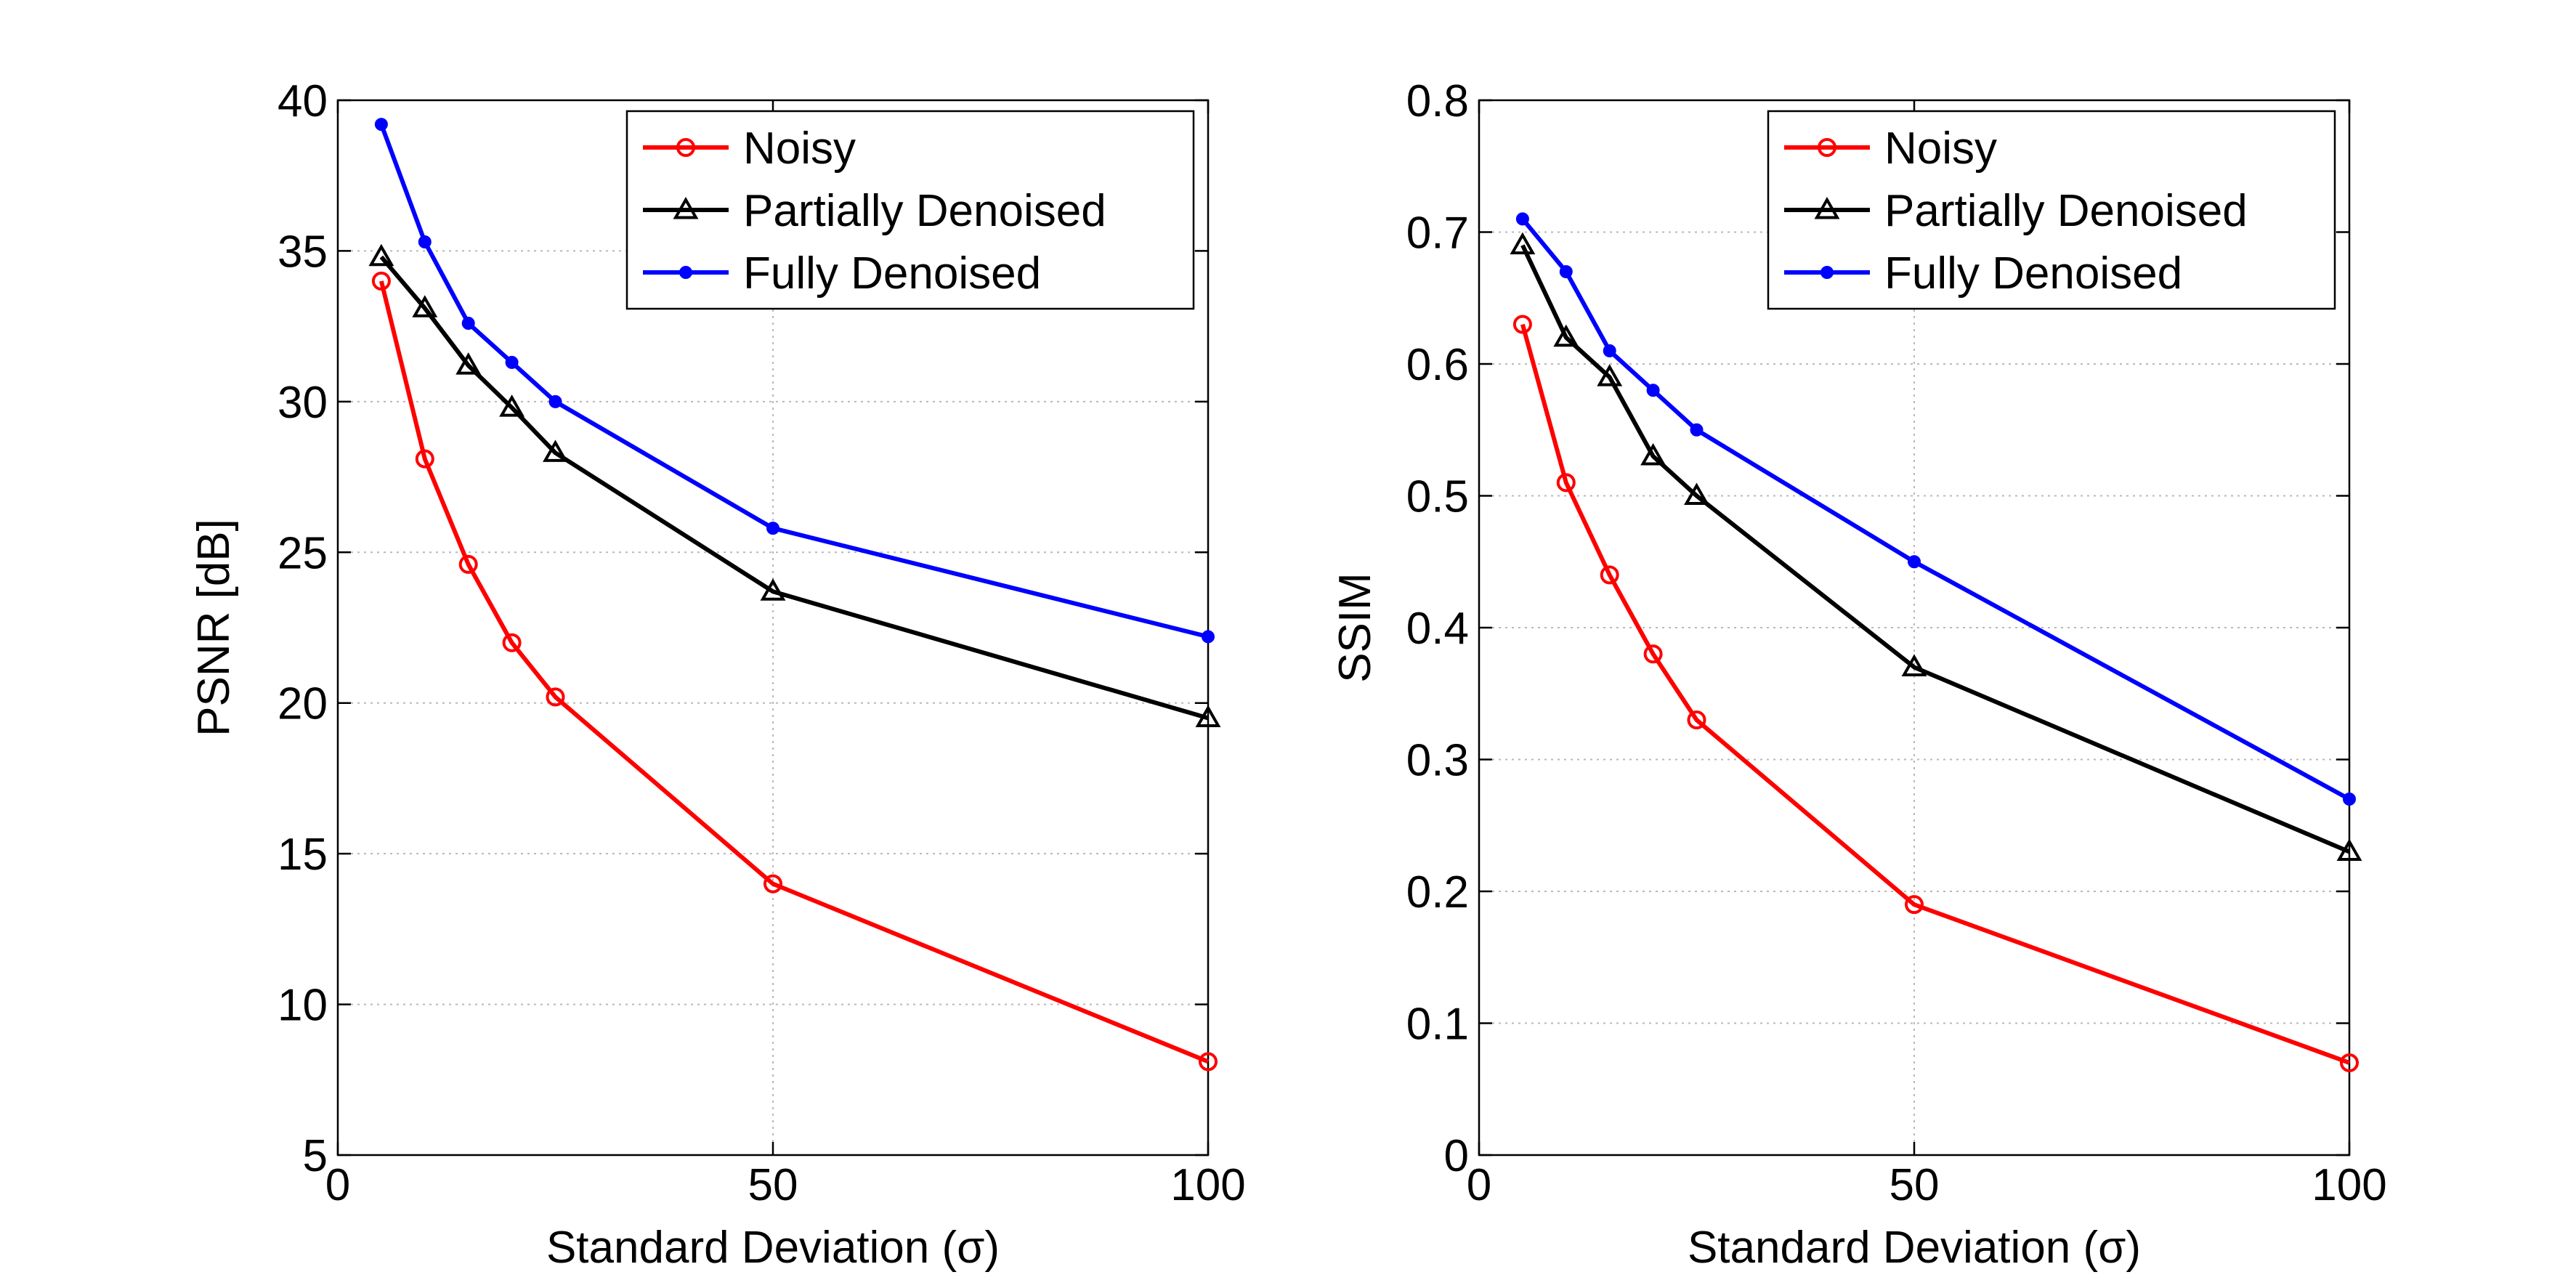 Image resolution: width=2576 pixels, height=1288 pixels. What do you see at coordinates (1456, 1156) in the screenshot?
I see `y-tick-label: 0` at bounding box center [1456, 1156].